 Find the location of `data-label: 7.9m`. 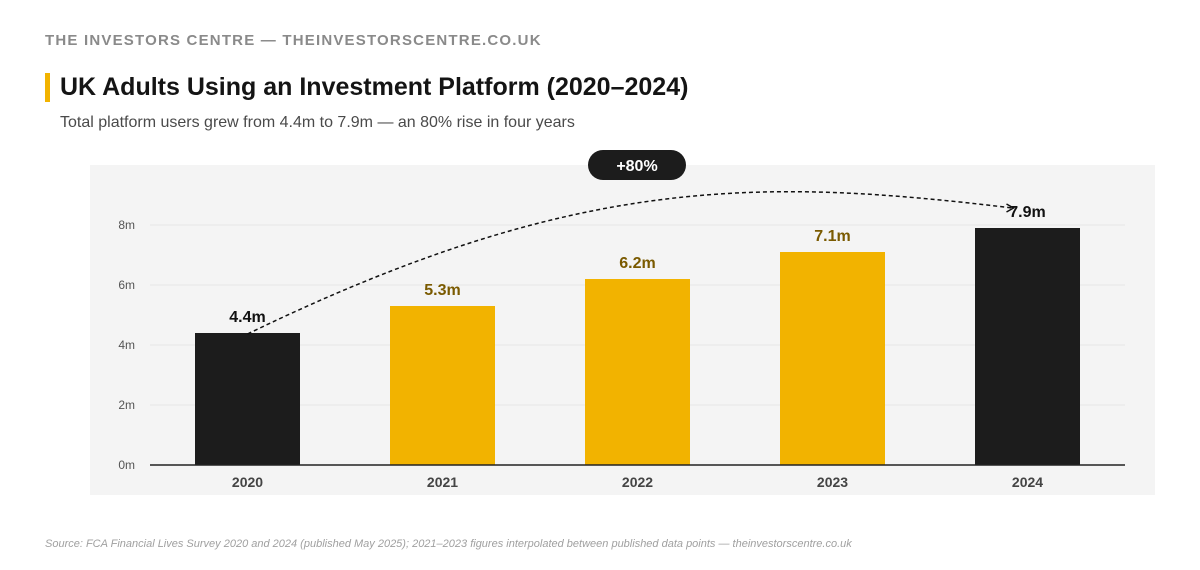

data-label: 7.9m is located at coordinates (1027, 212).